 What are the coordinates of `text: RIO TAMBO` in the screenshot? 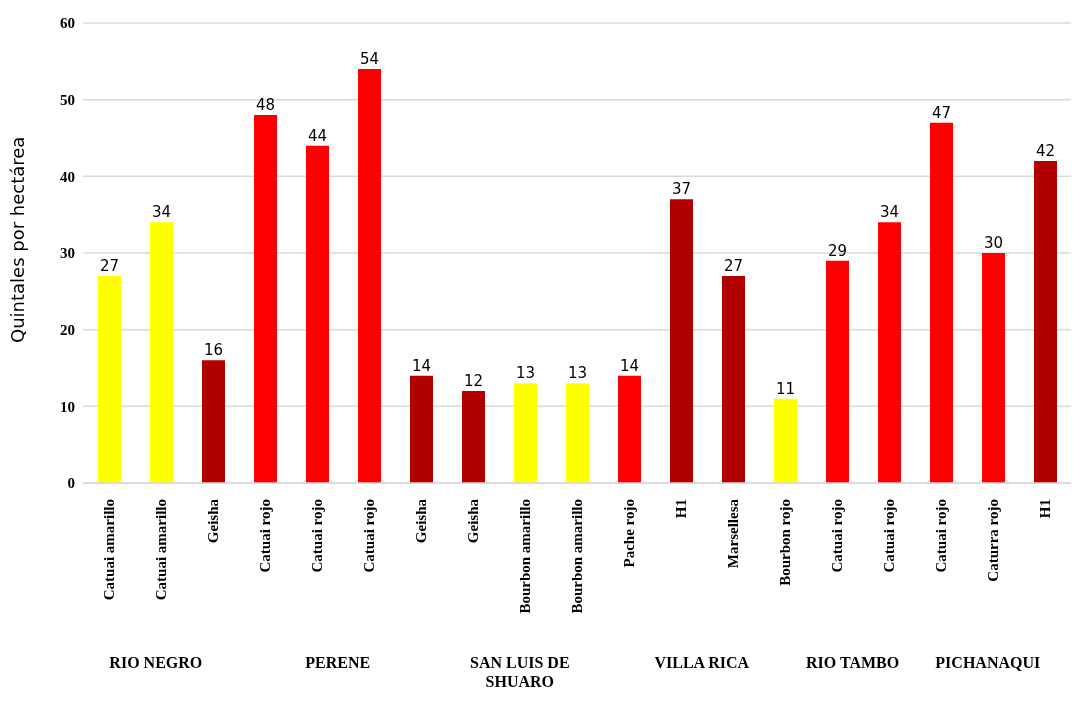 It's located at (853, 662).